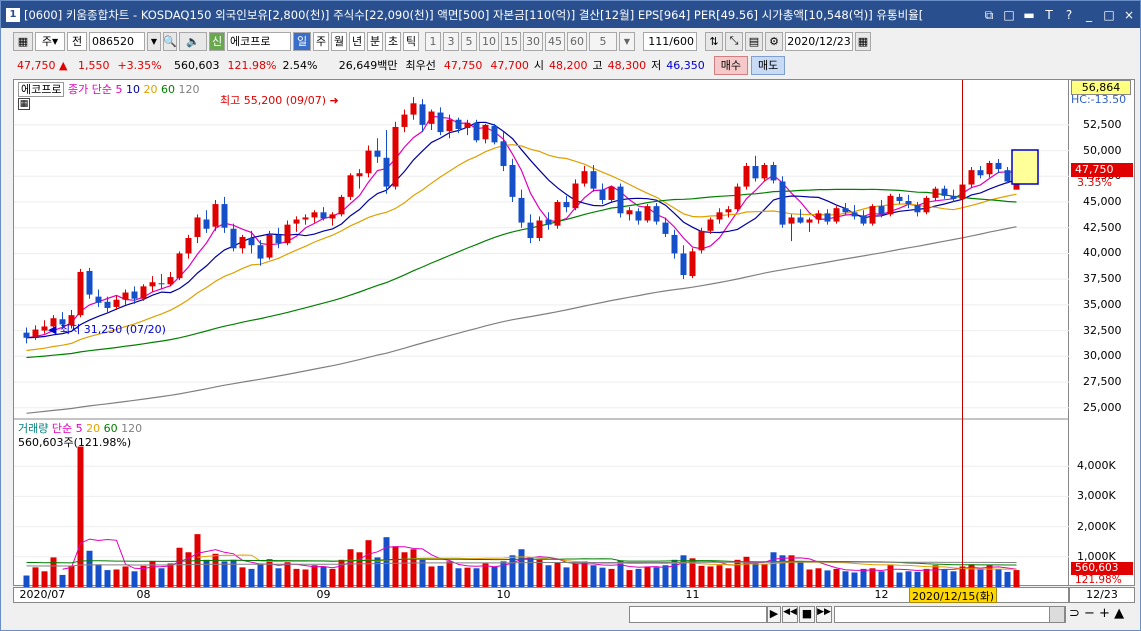 This screenshot has height=631, width=1141. What do you see at coordinates (119, 89) in the screenshot?
I see `ma5-label: 5` at bounding box center [119, 89].